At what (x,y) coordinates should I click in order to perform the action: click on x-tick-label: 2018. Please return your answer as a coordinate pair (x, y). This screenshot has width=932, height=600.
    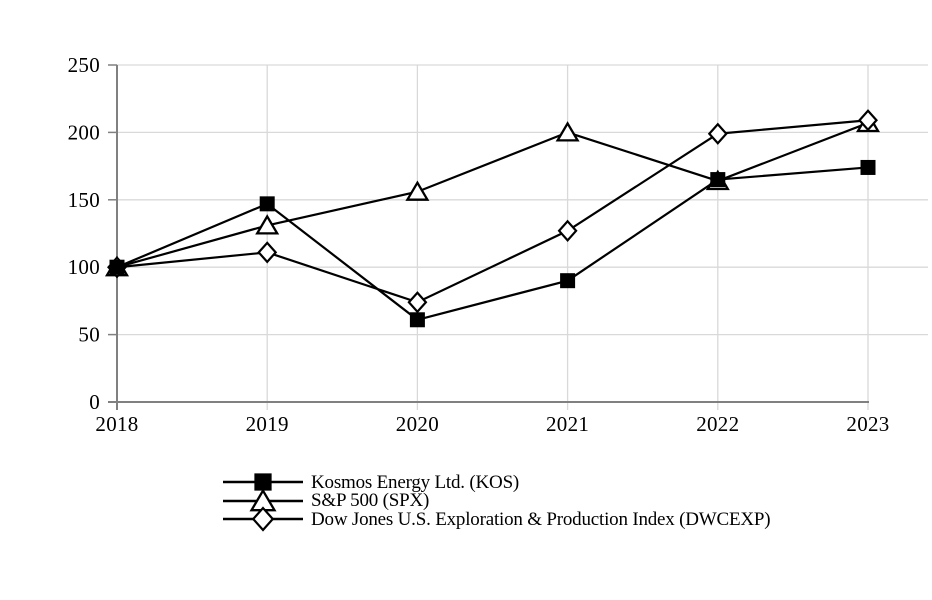
    Looking at the image, I should click on (116, 424).